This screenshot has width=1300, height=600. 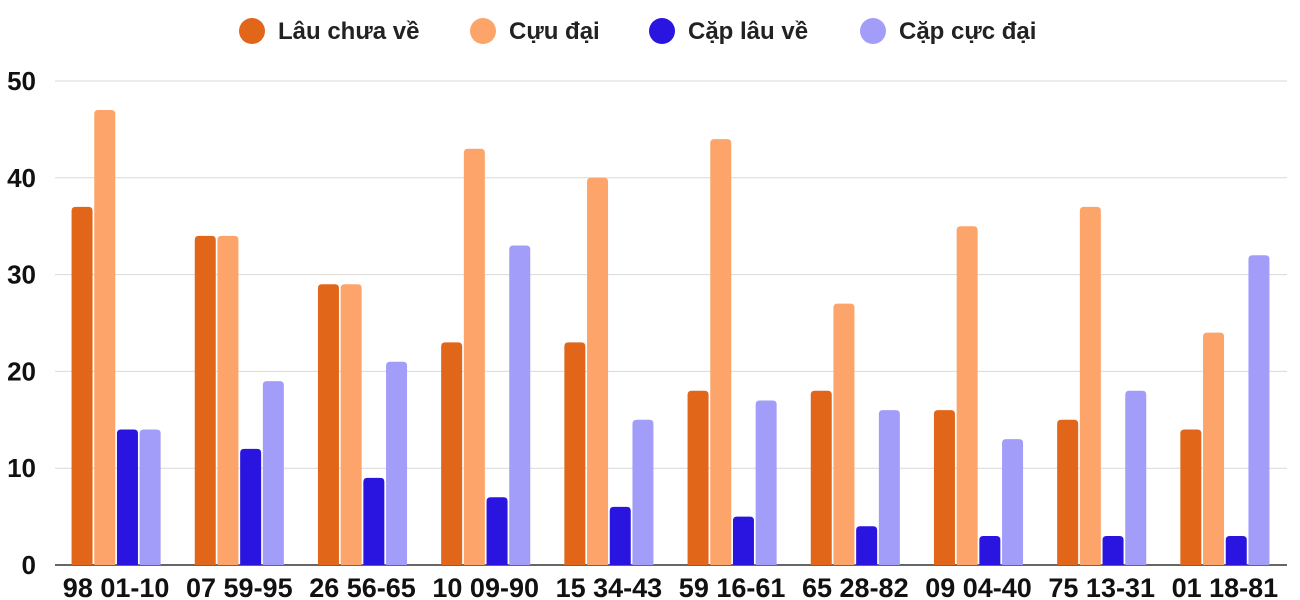 I want to click on legend-label: Cựu đại, so click(x=554, y=31).